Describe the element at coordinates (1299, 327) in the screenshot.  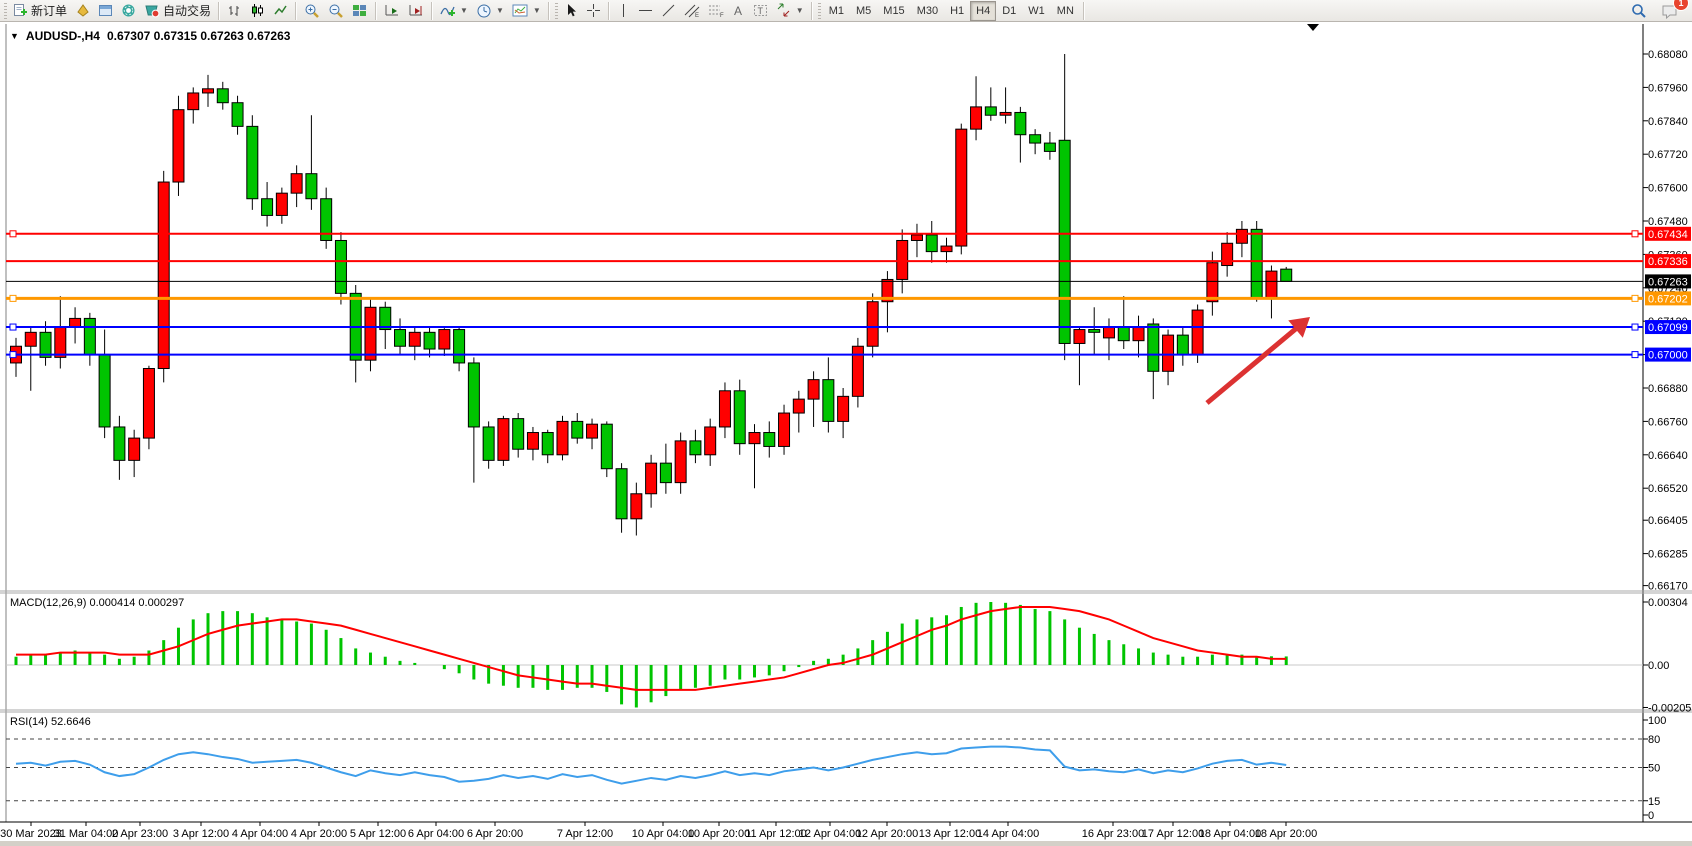
I see `annotation-arrow-head` at that location.